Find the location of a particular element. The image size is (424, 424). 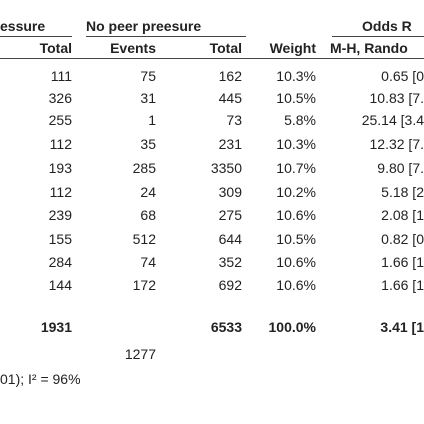

row-total-b: 3350 is located at coordinates (226, 168).